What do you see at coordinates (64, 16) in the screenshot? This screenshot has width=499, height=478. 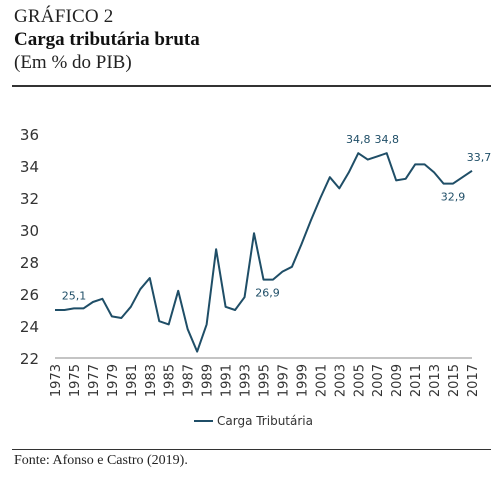 I see `figure-label: GRÁFICO 2` at bounding box center [64, 16].